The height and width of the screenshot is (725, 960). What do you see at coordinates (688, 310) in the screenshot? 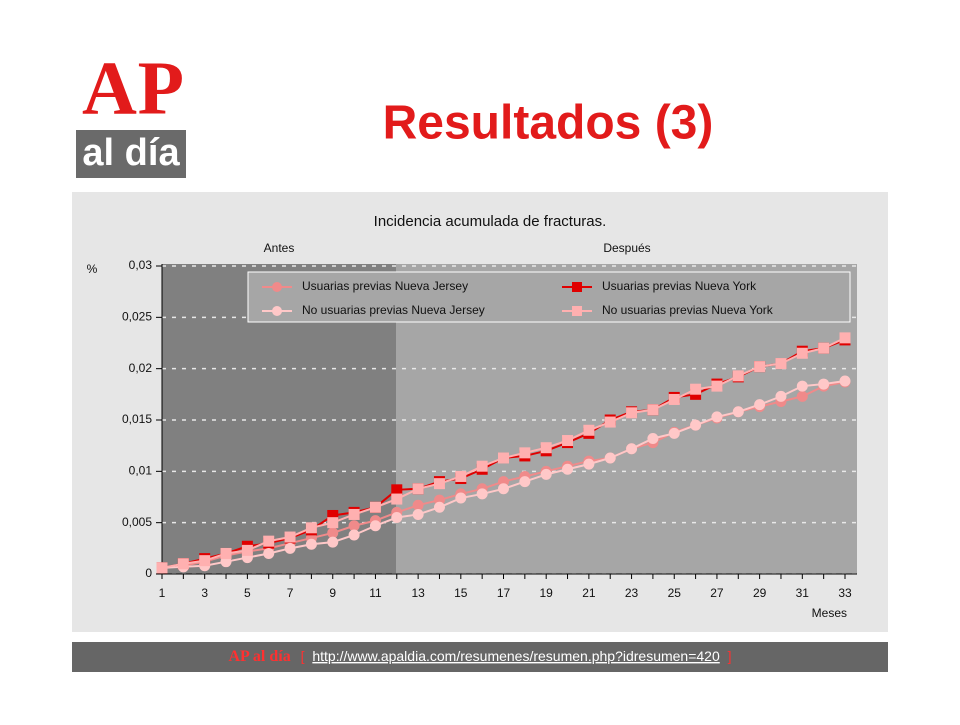
I see `legend-label: No usuarias previas Nueva York` at bounding box center [688, 310].